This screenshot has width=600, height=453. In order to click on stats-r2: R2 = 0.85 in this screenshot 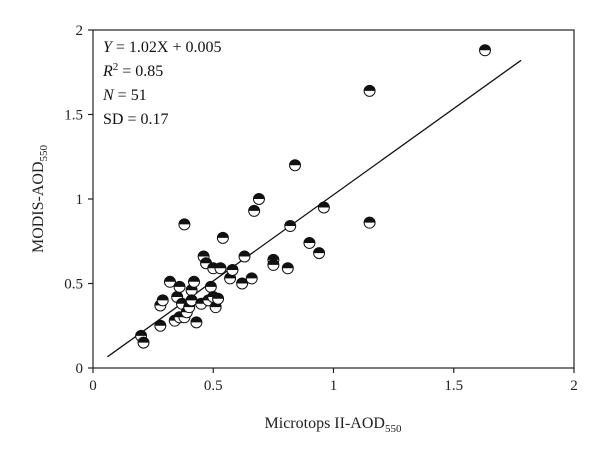, I will do `click(132, 70)`.